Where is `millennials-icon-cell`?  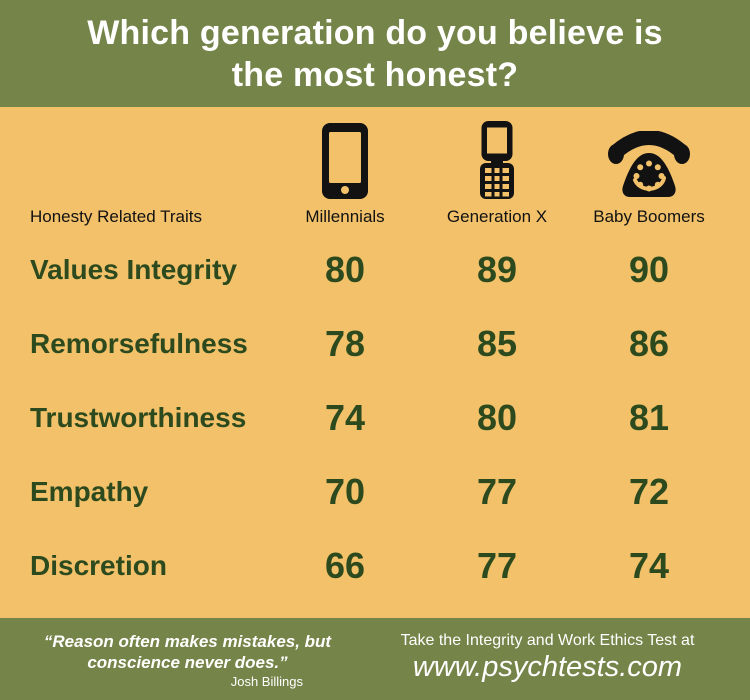 millennials-icon-cell is located at coordinates (345, 154).